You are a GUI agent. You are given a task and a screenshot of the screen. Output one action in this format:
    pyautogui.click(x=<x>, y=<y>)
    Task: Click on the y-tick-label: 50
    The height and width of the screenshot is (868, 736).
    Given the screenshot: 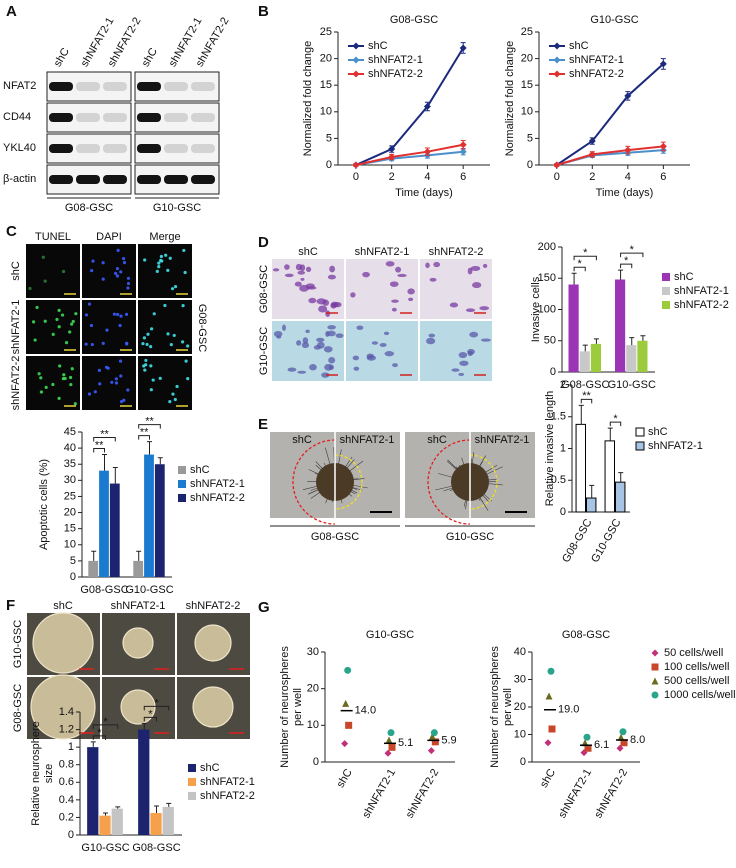 What is the action you would take?
    pyautogui.click(x=550, y=341)
    